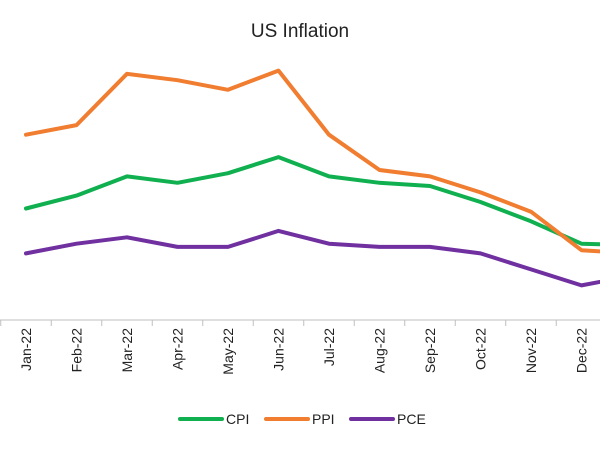 The width and height of the screenshot is (600, 449). What do you see at coordinates (127, 350) in the screenshot?
I see `x-tick-label: Mar-22` at bounding box center [127, 350].